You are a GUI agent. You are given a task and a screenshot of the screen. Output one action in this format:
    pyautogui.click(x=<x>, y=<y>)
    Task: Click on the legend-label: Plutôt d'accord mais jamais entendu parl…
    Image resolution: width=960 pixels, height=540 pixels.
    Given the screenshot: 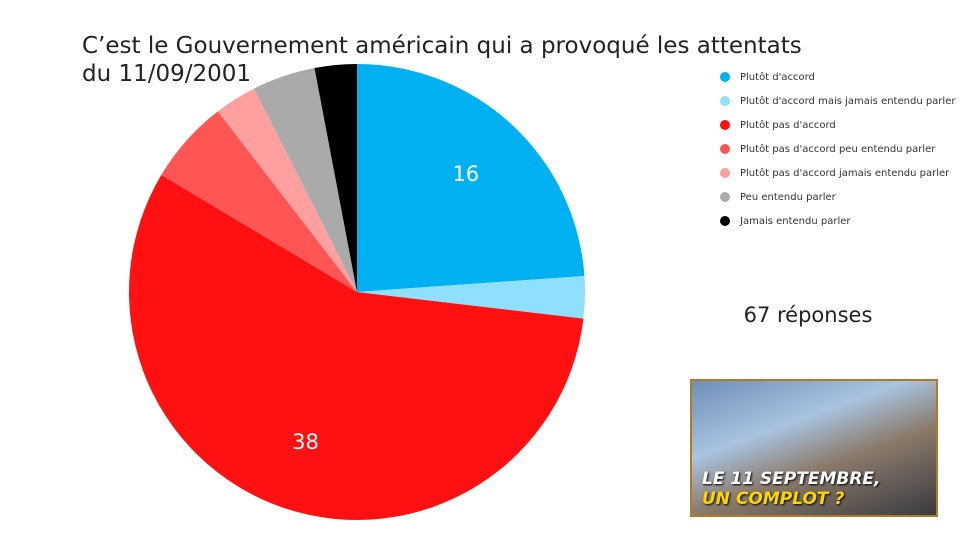 What is the action you would take?
    pyautogui.click(x=848, y=101)
    